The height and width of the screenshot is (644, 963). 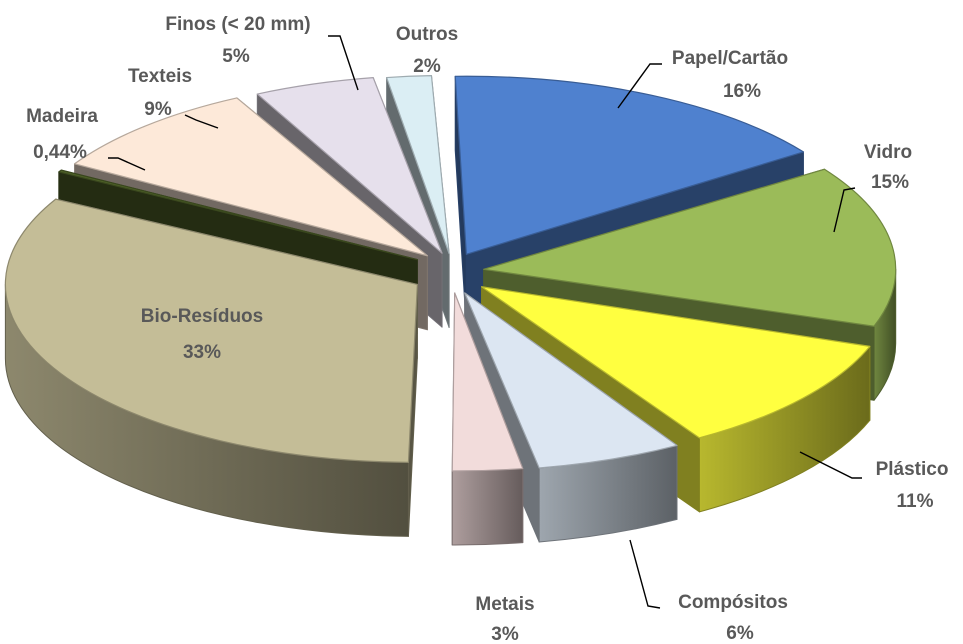 I want to click on slice-percent-label-outros: 2%, so click(x=427, y=66).